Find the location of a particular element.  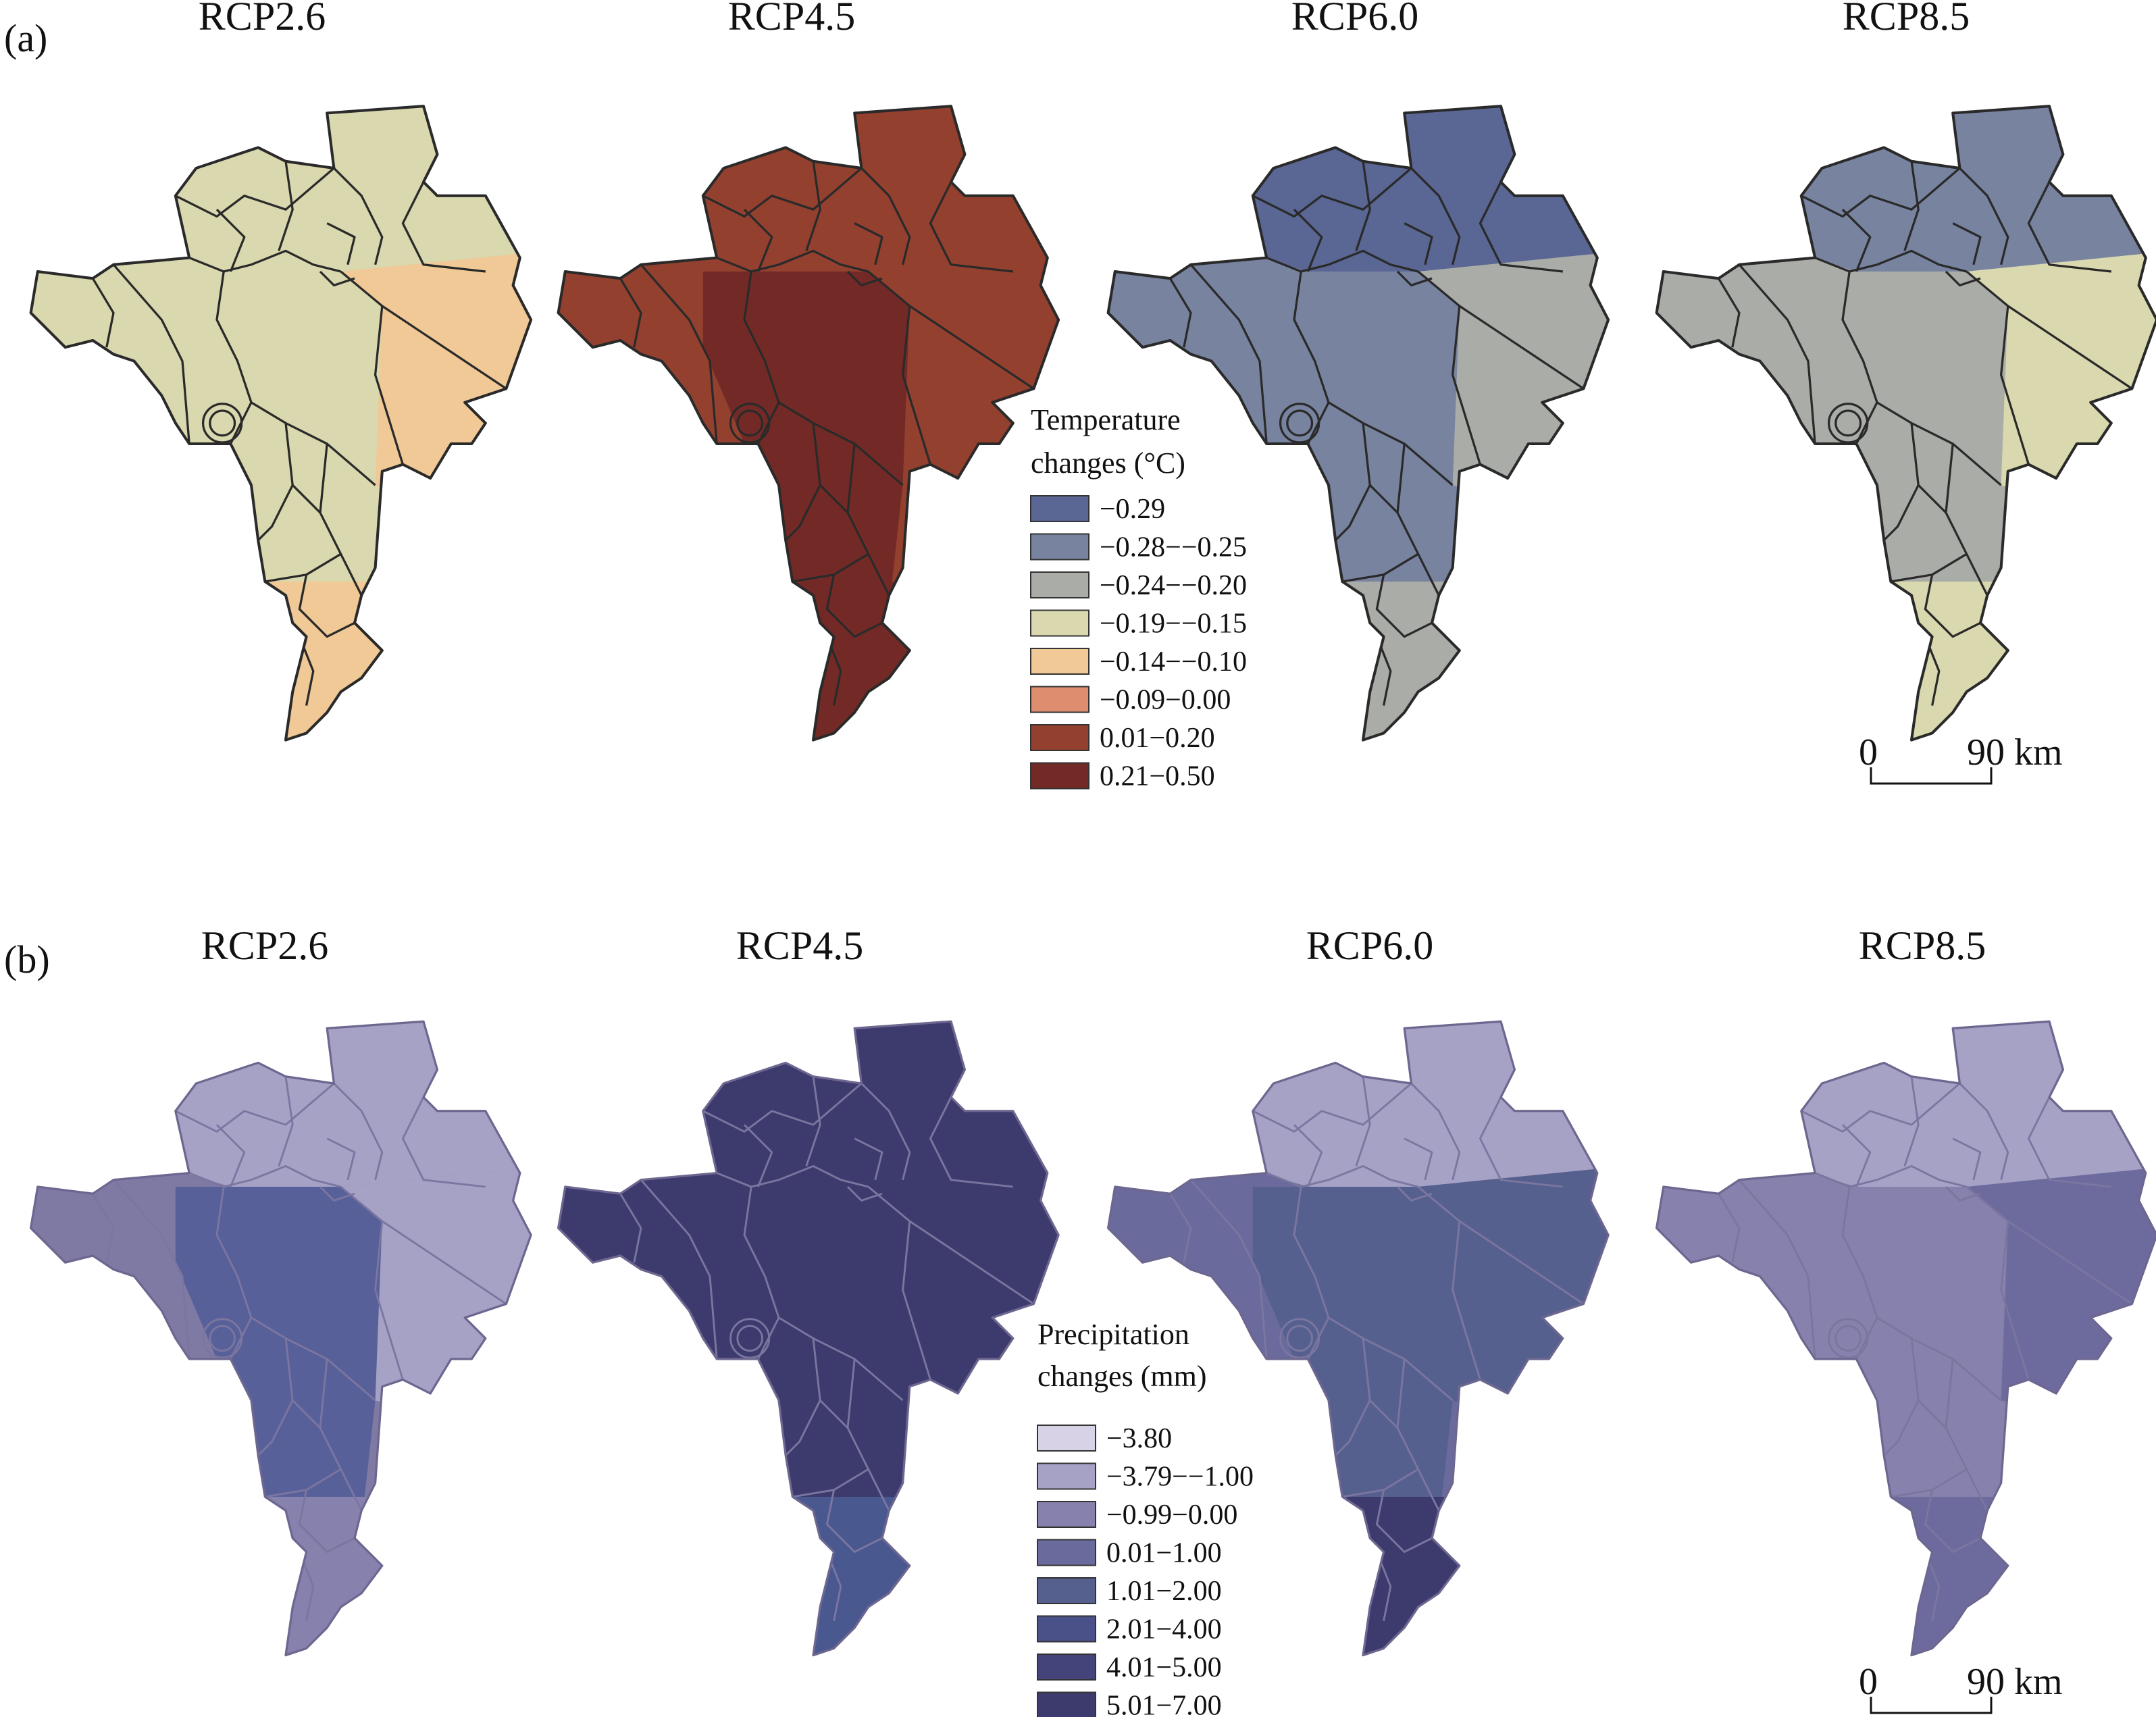

scenario-title-b-rcp45: RCP4.5 is located at coordinates (799, 945).